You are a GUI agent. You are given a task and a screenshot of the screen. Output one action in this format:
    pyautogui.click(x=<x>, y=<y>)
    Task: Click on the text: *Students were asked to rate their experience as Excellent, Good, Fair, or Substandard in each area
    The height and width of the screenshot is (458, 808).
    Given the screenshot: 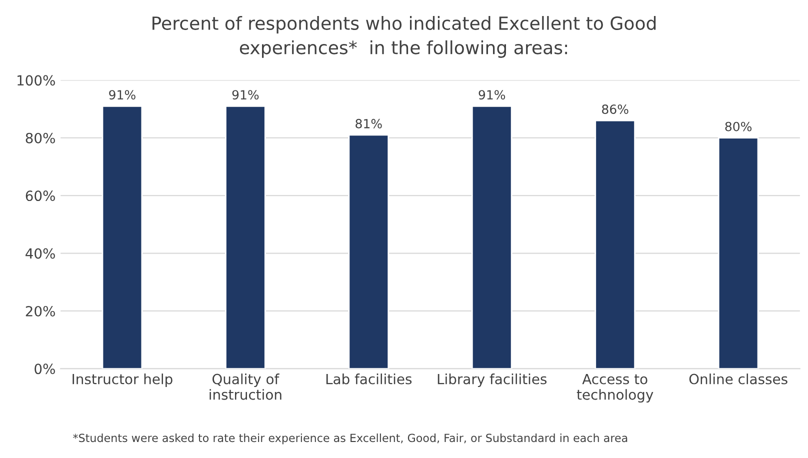 What is the action you would take?
    pyautogui.click(x=350, y=439)
    